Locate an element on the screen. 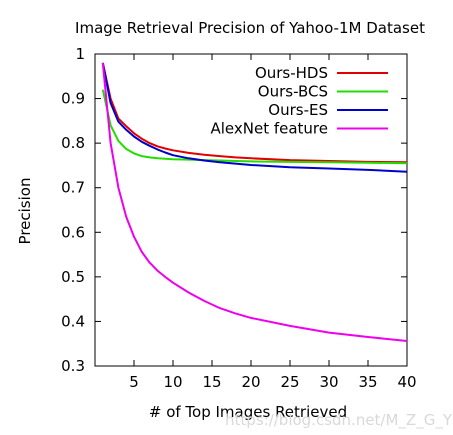  x-tick-label: 40 is located at coordinates (406, 382).